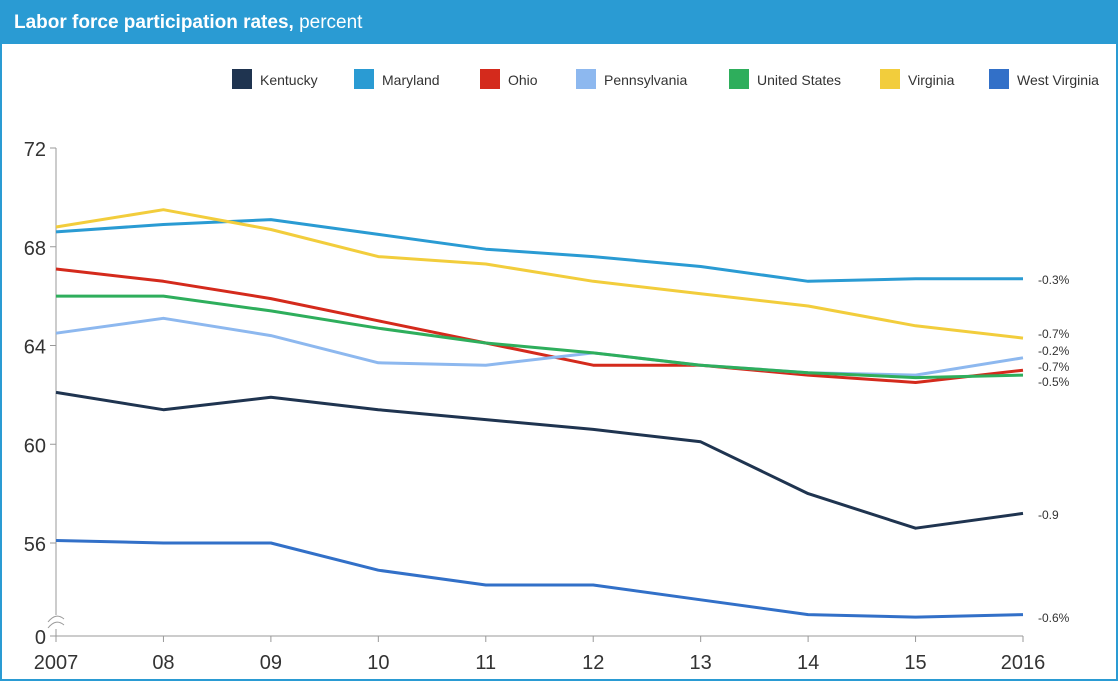 The width and height of the screenshot is (1118, 681). What do you see at coordinates (35, 348) in the screenshot?
I see `y-tick-label: 64` at bounding box center [35, 348].